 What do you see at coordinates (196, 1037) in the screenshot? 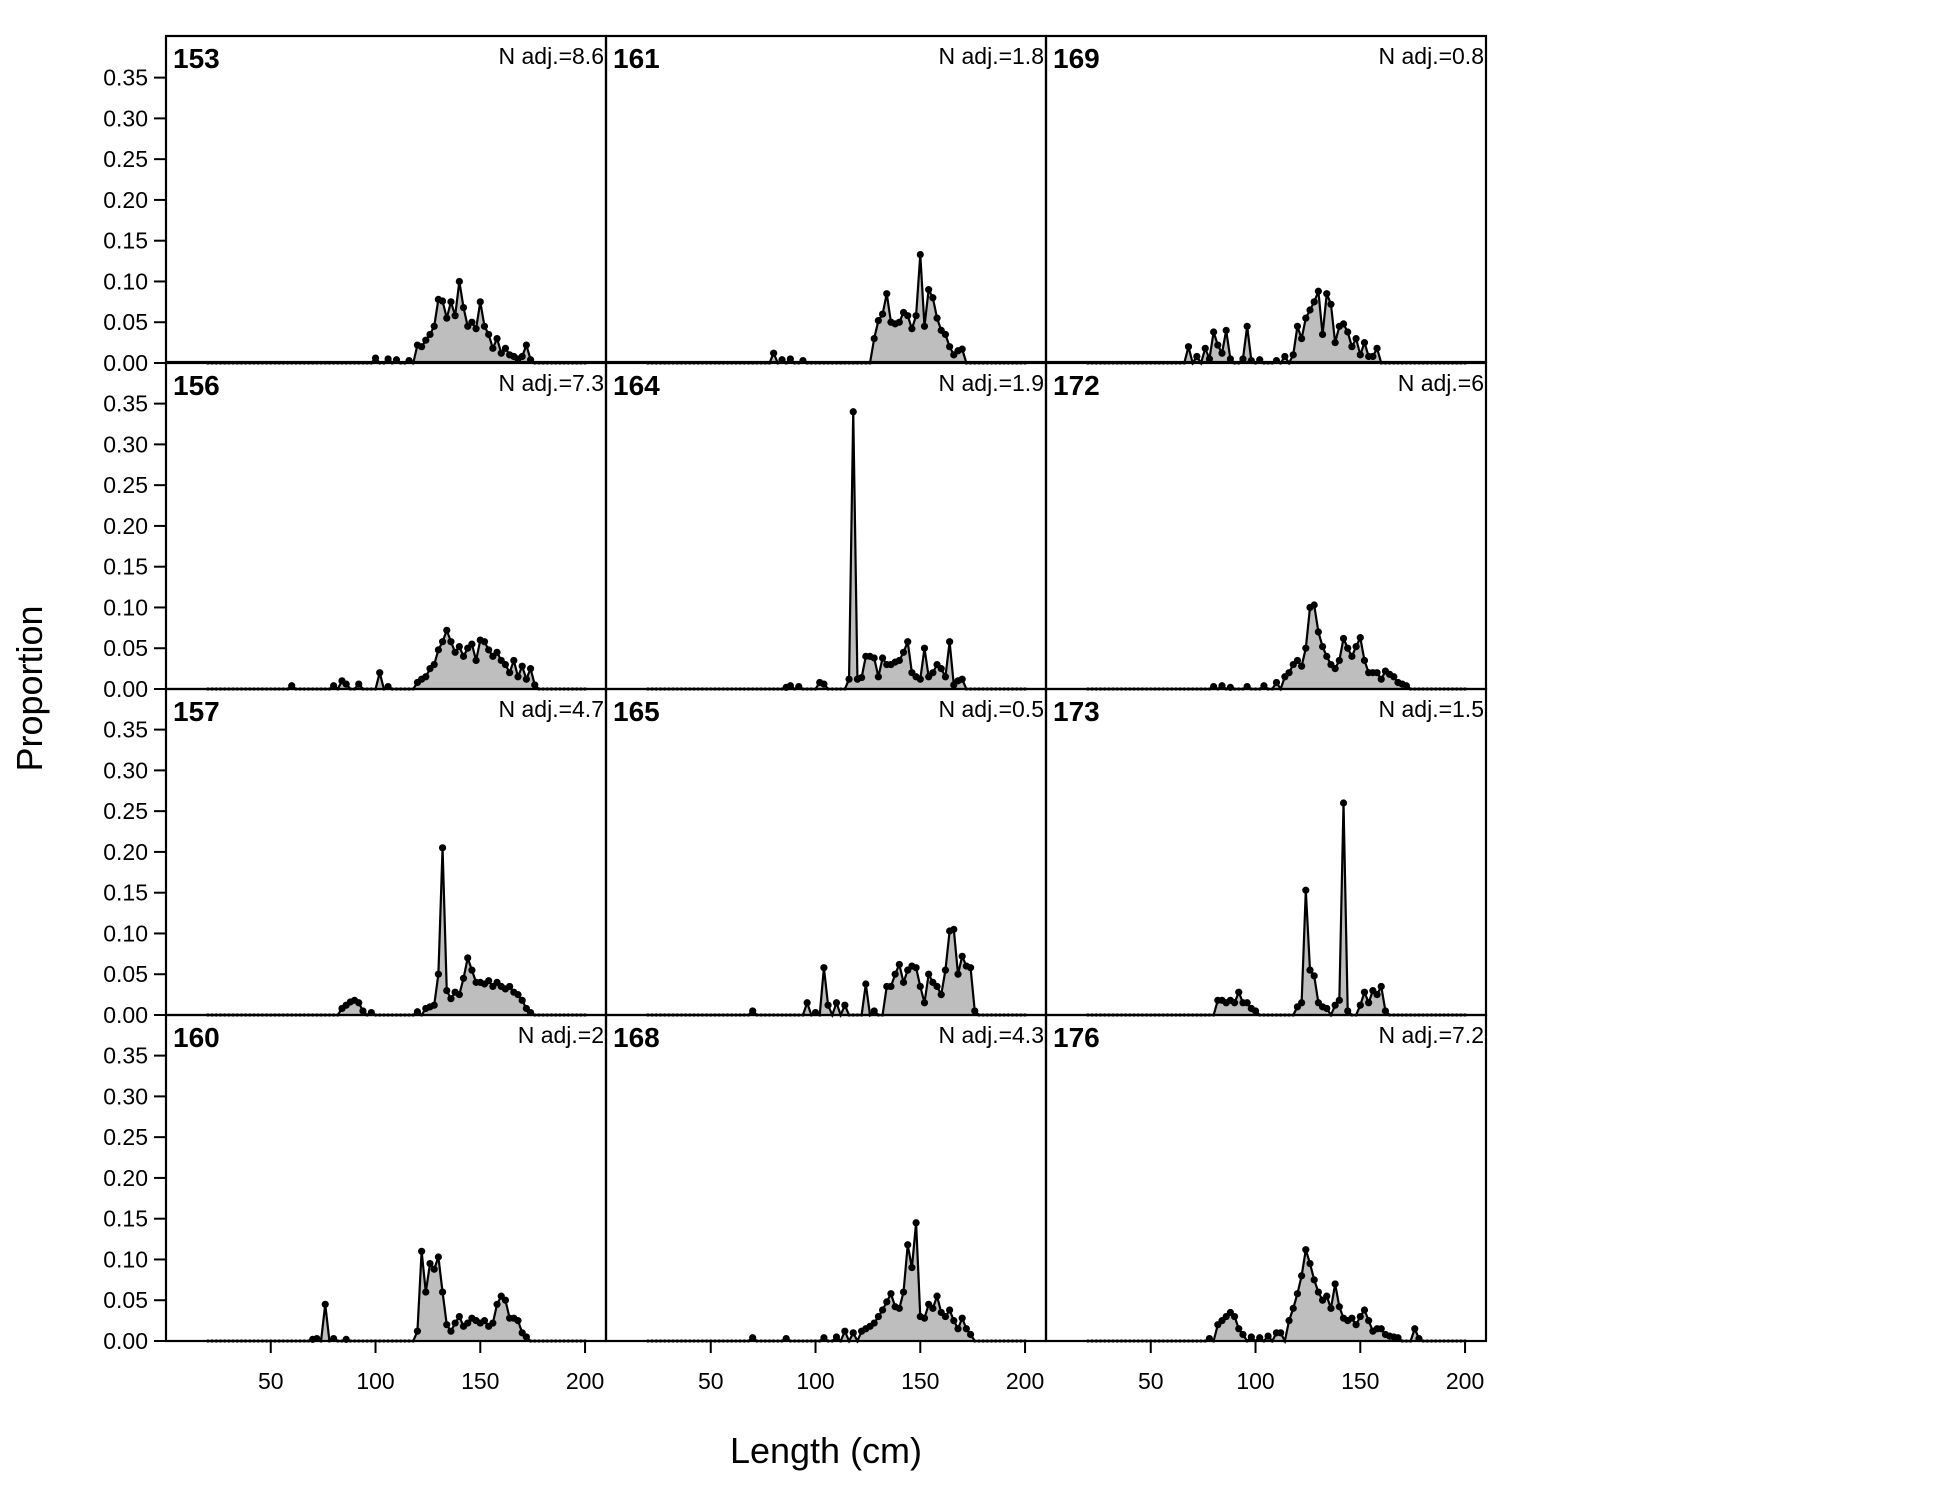
I see `panel-id-label: 160` at bounding box center [196, 1037].